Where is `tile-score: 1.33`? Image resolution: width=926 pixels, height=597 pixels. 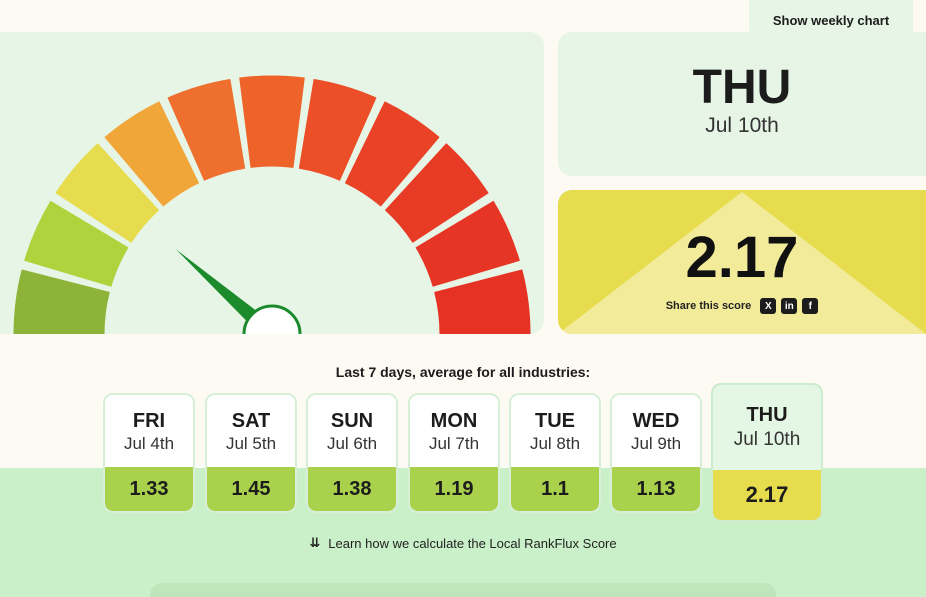
tile-score: 1.33 is located at coordinates (149, 489).